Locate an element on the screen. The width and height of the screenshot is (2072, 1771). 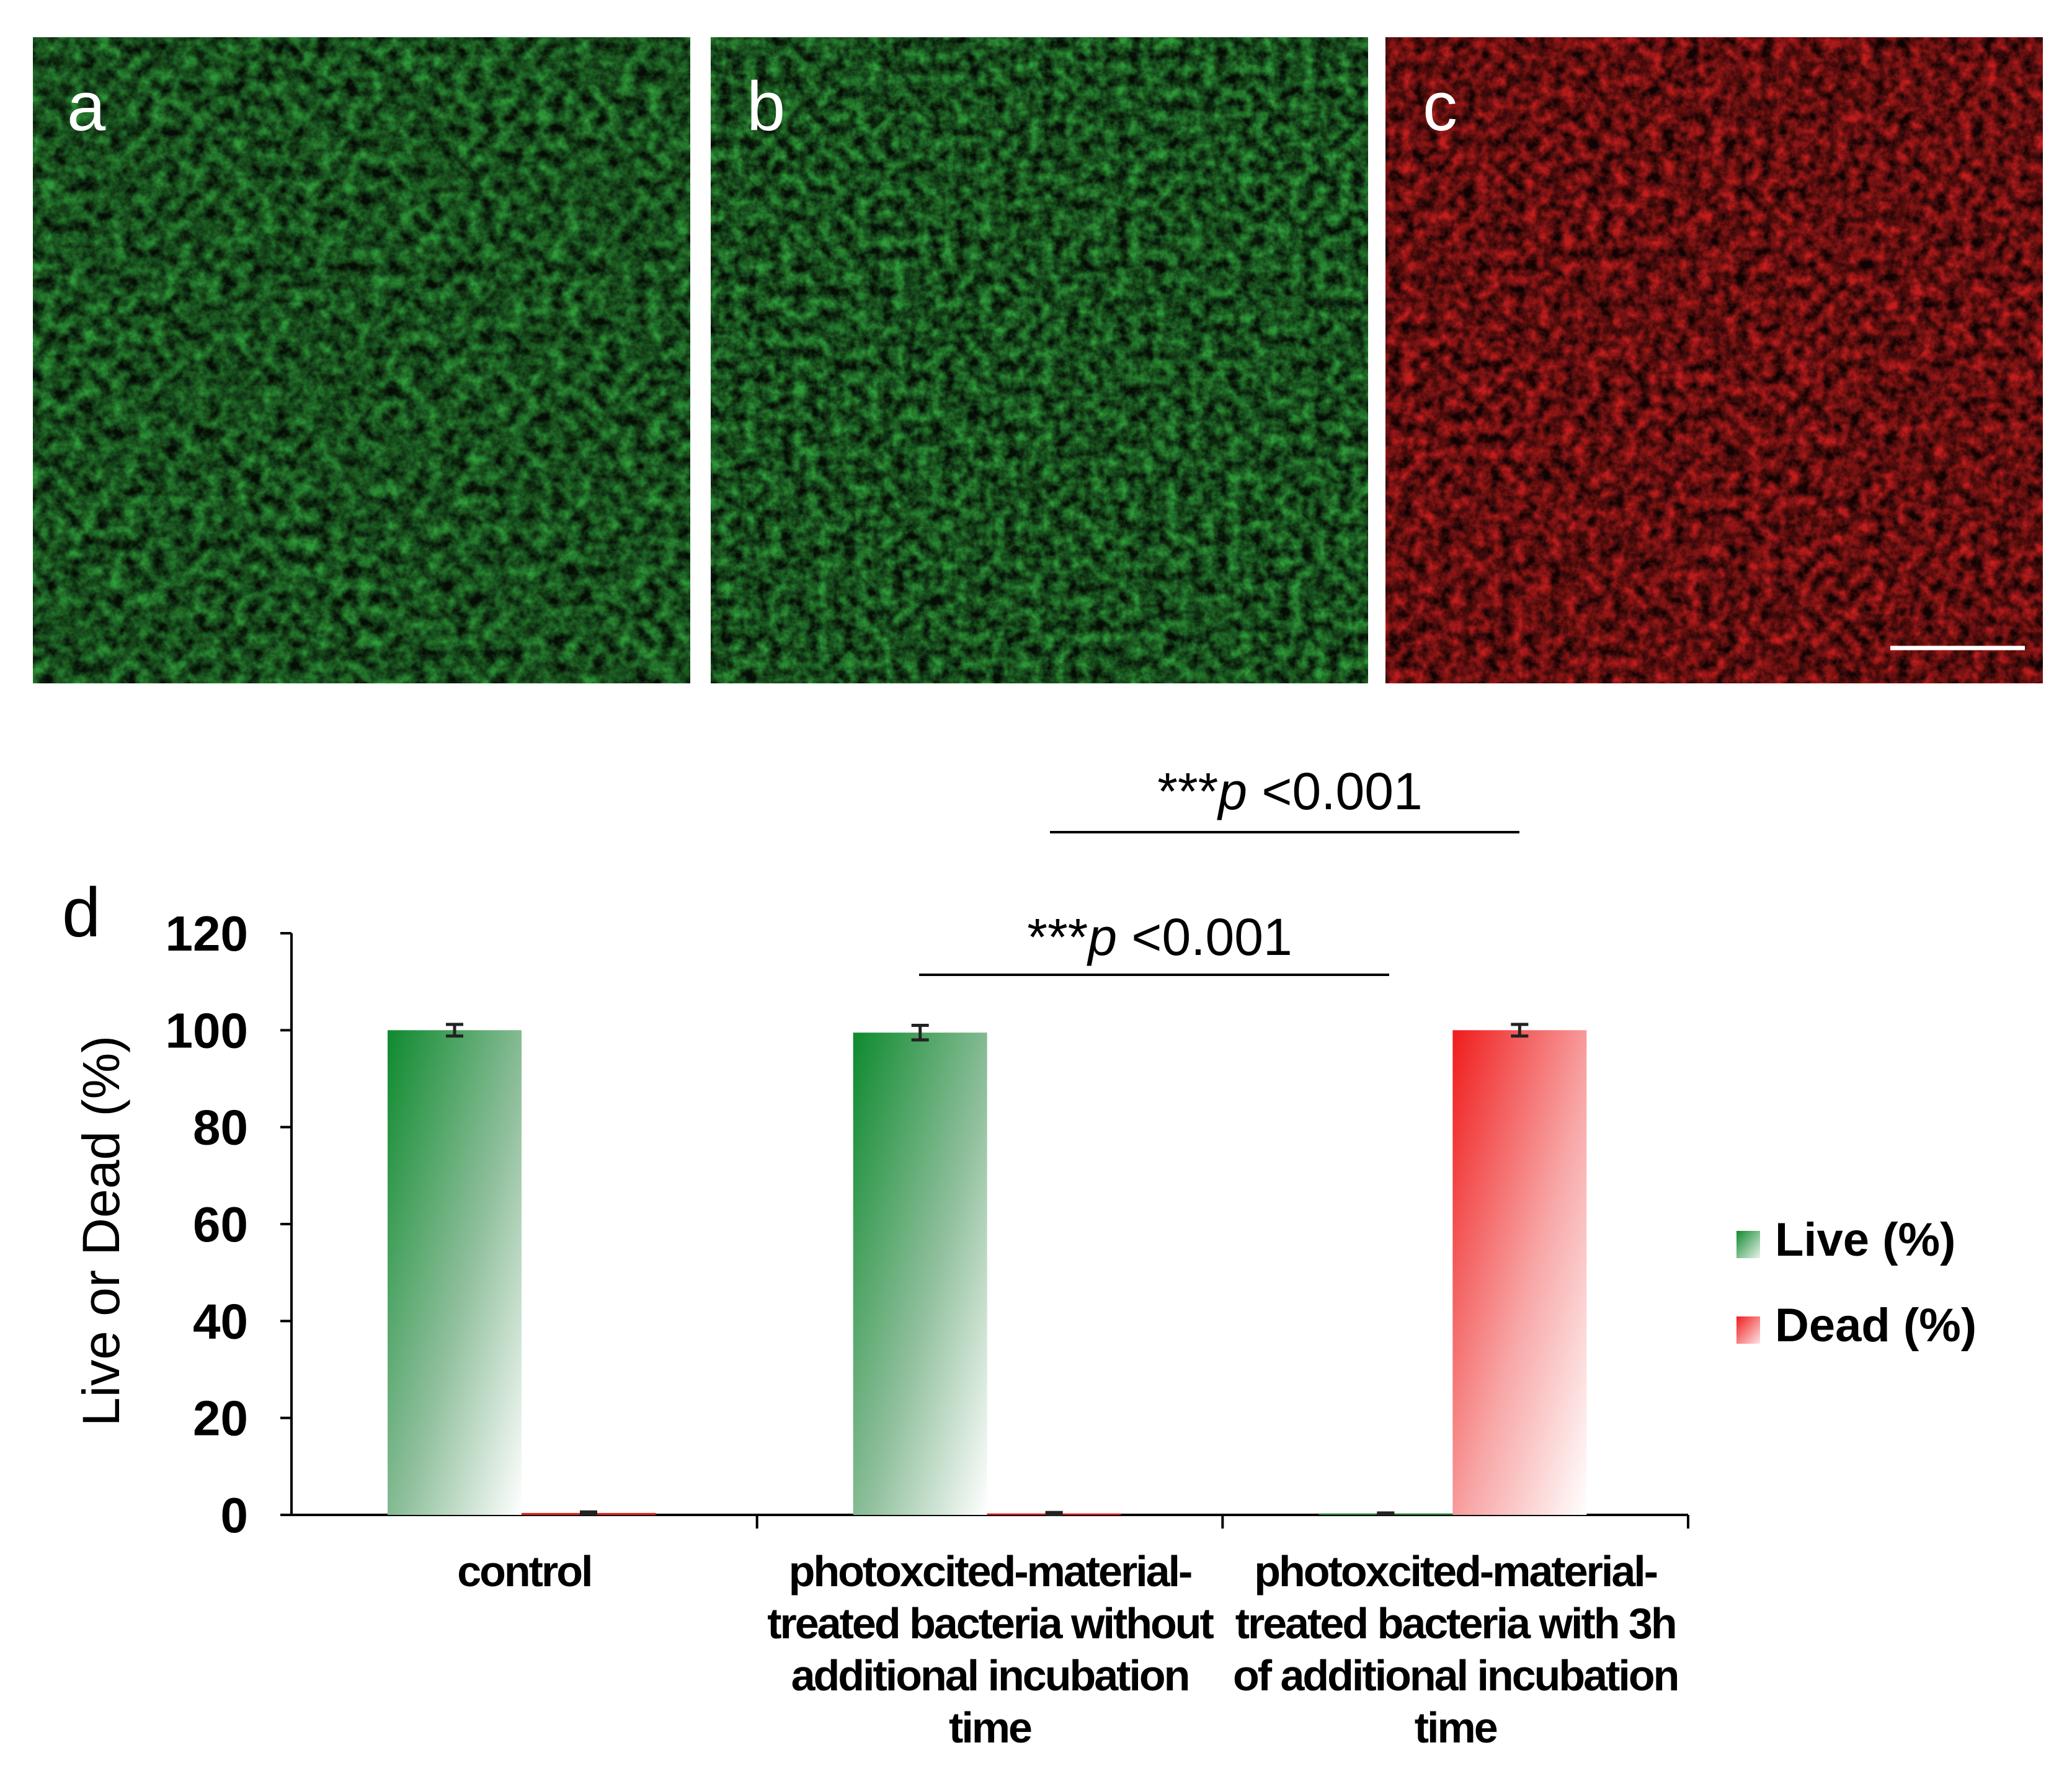
panel-label-d: d is located at coordinates (81, 912).